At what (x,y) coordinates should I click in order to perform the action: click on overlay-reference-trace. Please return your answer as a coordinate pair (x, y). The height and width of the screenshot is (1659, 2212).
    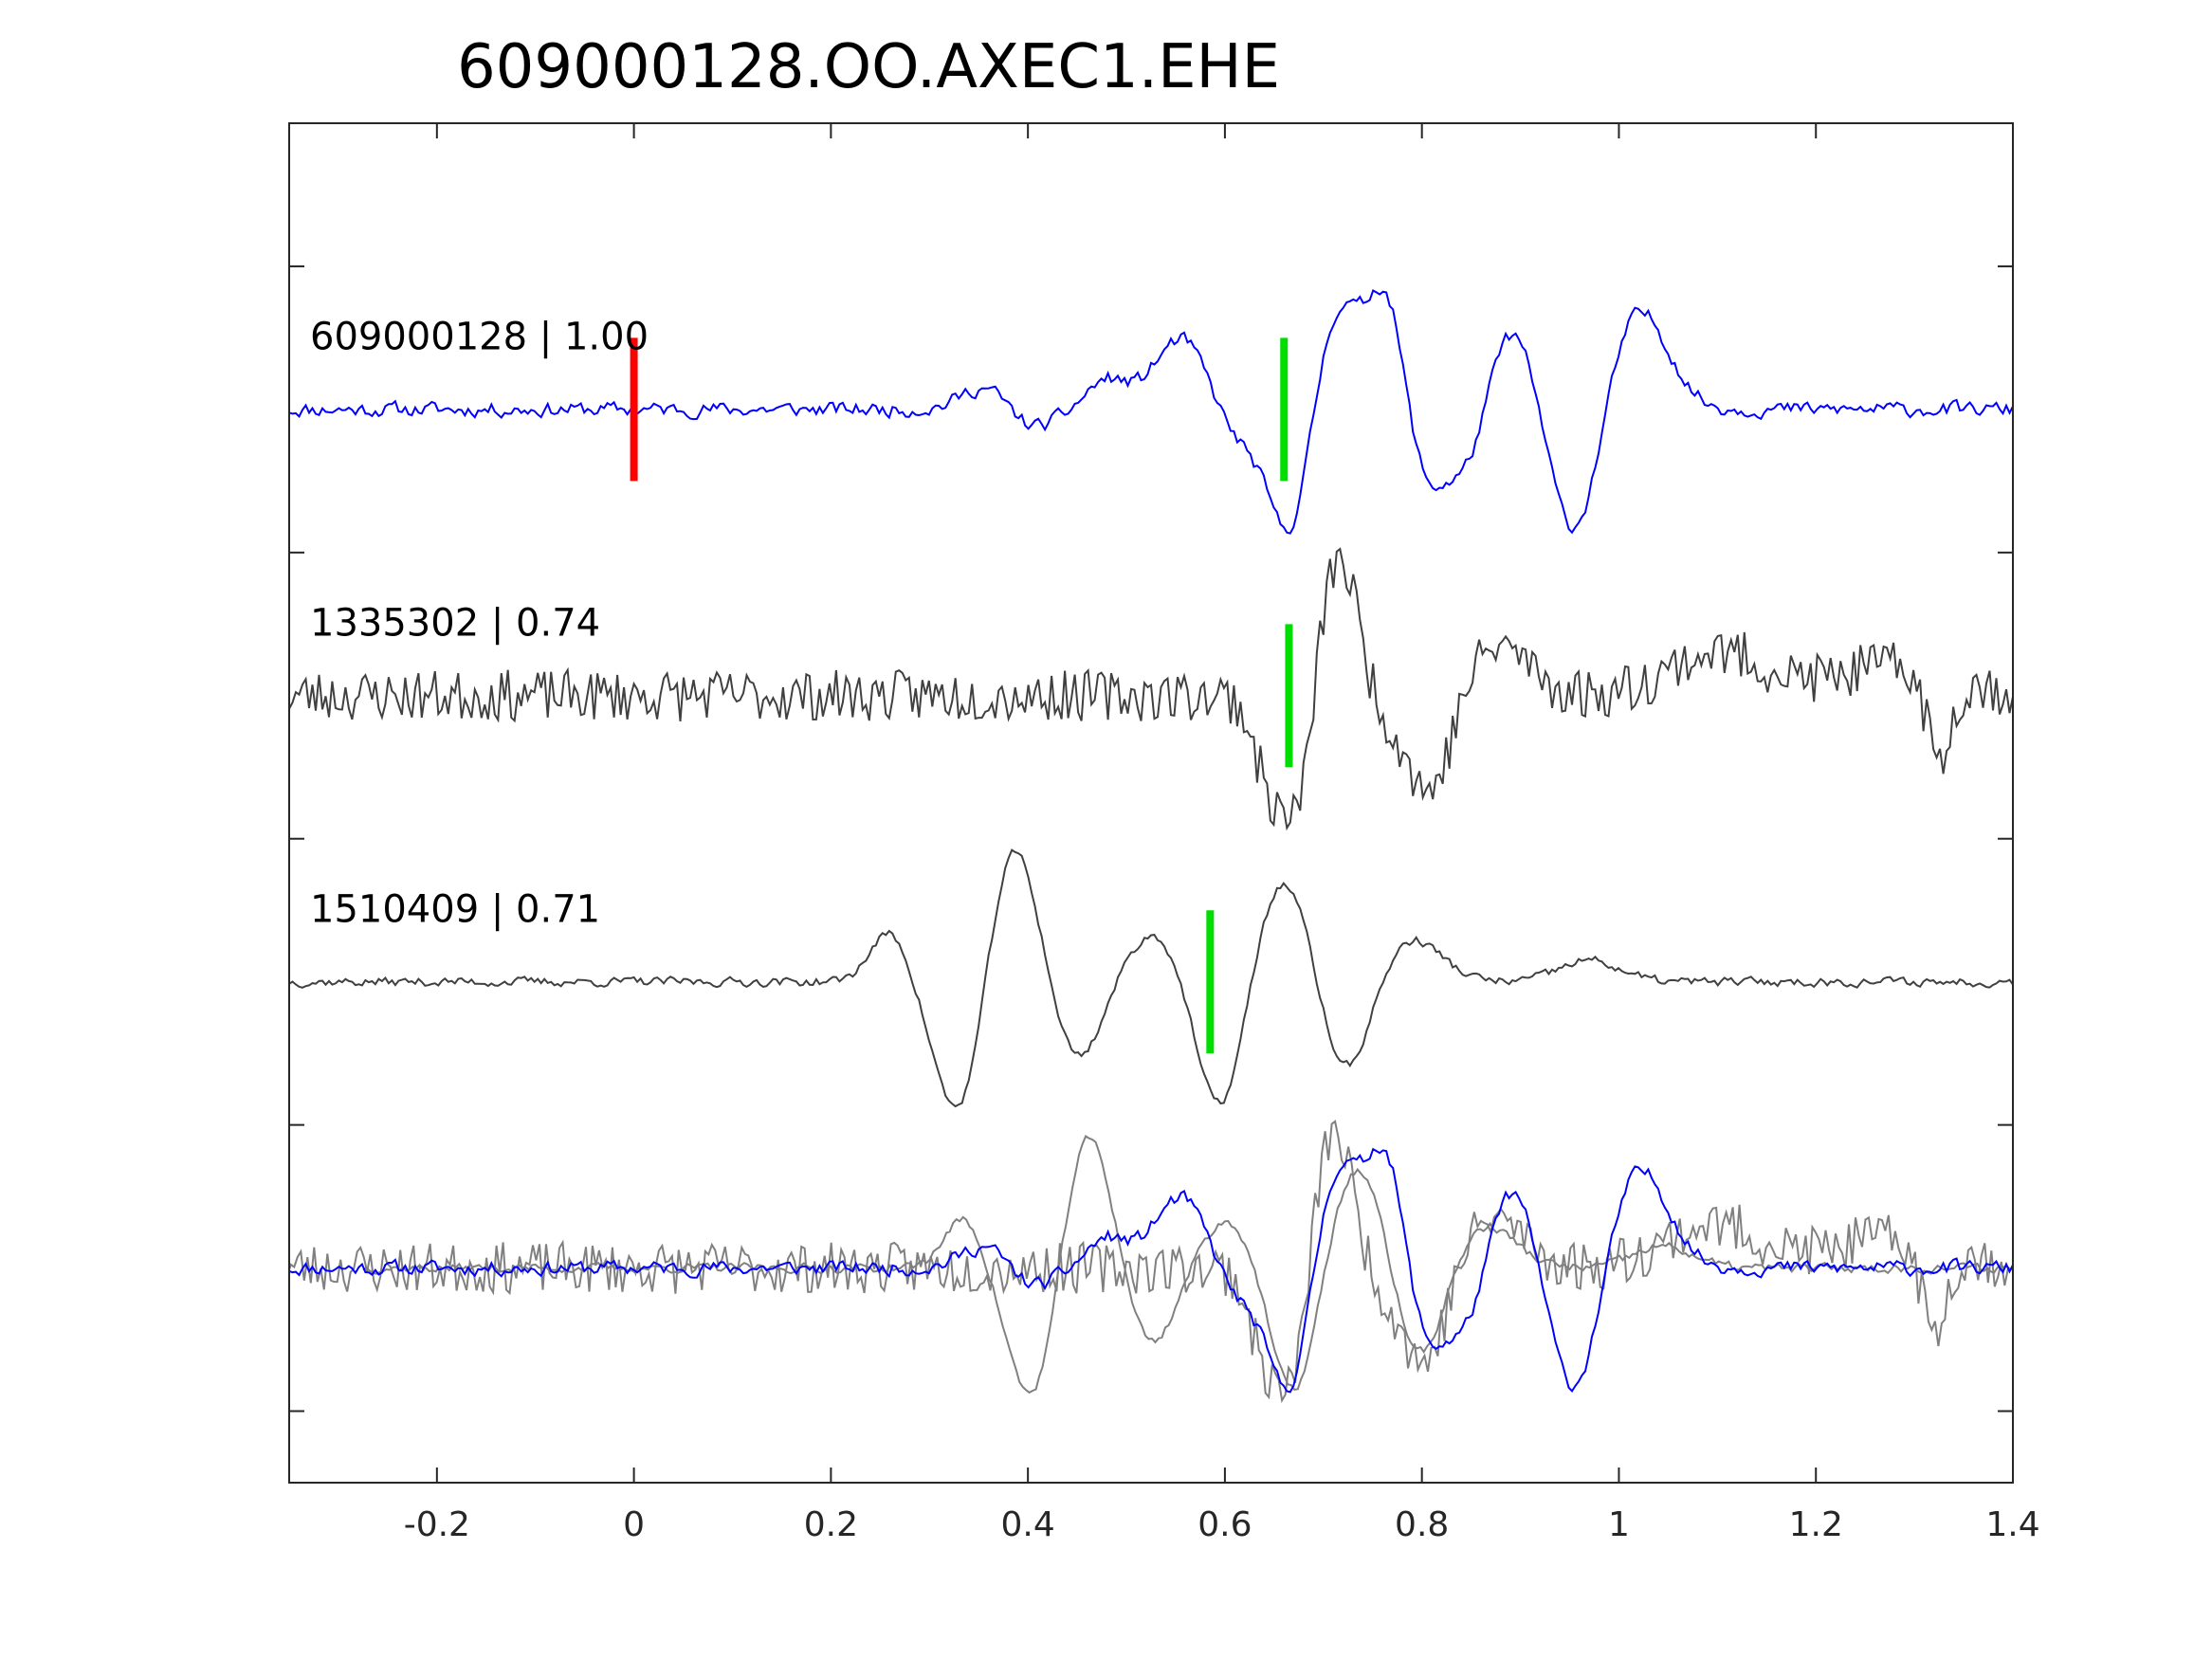
    Looking at the image, I should click on (1151, 1270).